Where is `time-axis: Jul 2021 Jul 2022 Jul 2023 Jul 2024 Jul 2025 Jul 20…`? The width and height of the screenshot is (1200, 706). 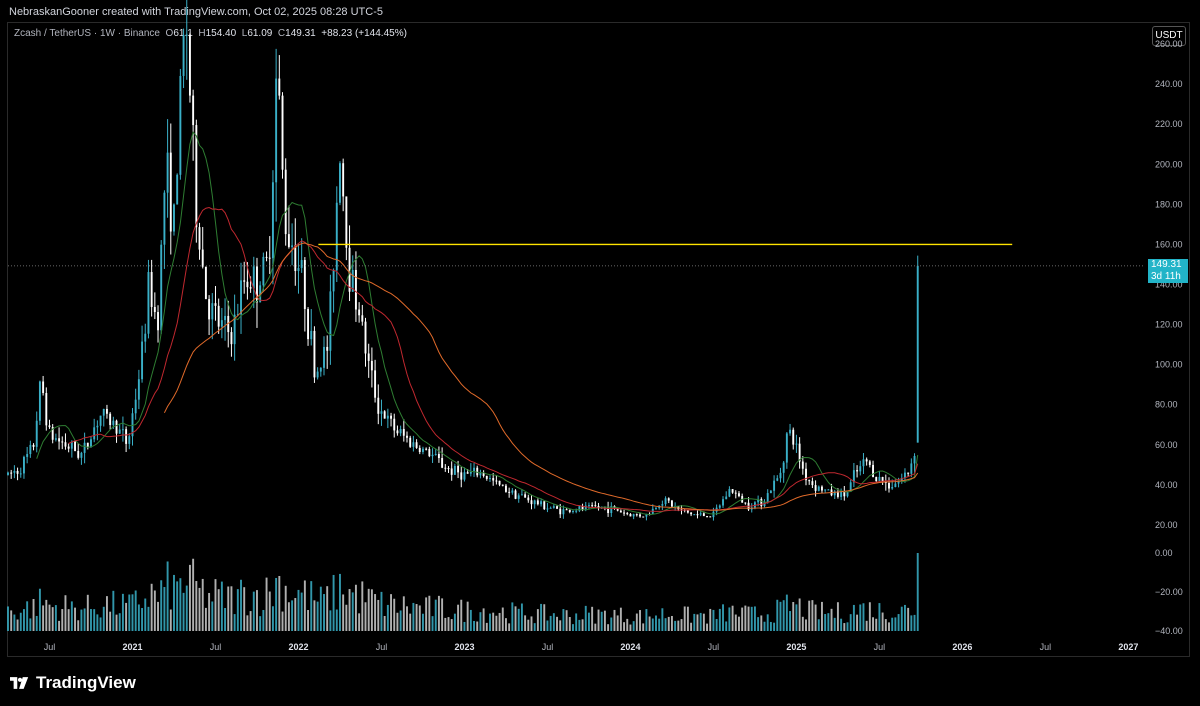
time-axis: Jul 2021 Jul 2022 Jul 2023 Jul 2024 Jul 2025 Jul 20… is located at coordinates (591, 647).